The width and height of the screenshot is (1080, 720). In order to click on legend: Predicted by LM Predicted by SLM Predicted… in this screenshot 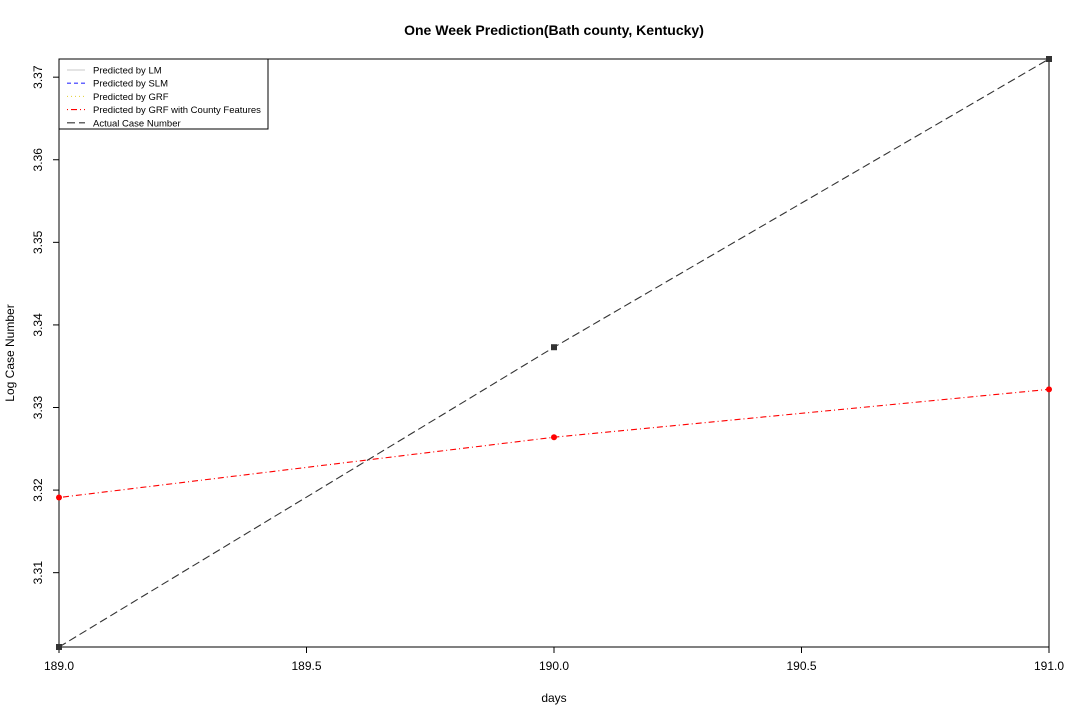, I will do `click(163, 94)`.